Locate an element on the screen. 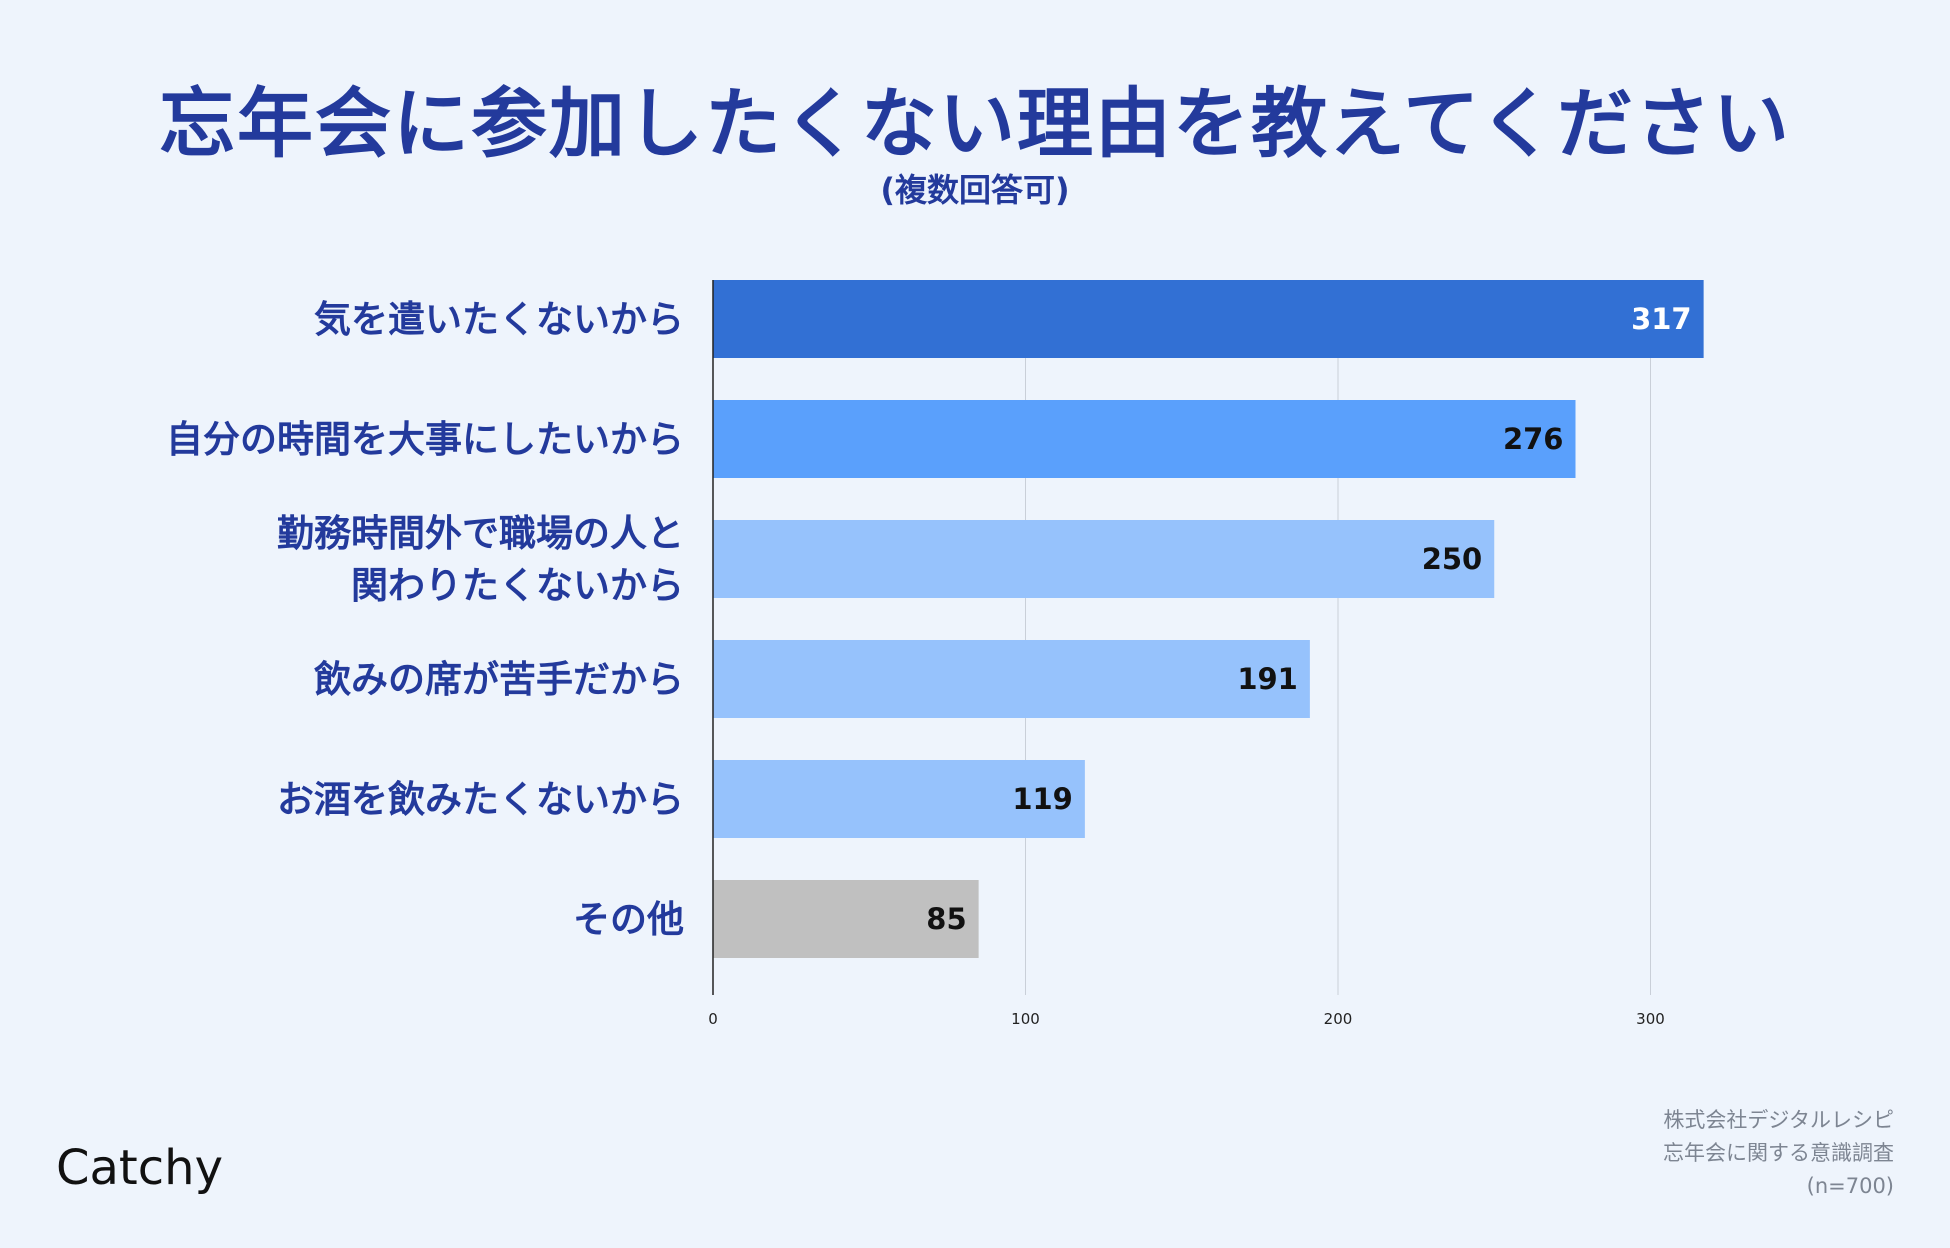 This screenshot has width=1950, height=1248. value-label-0: 317 is located at coordinates (1661, 319).